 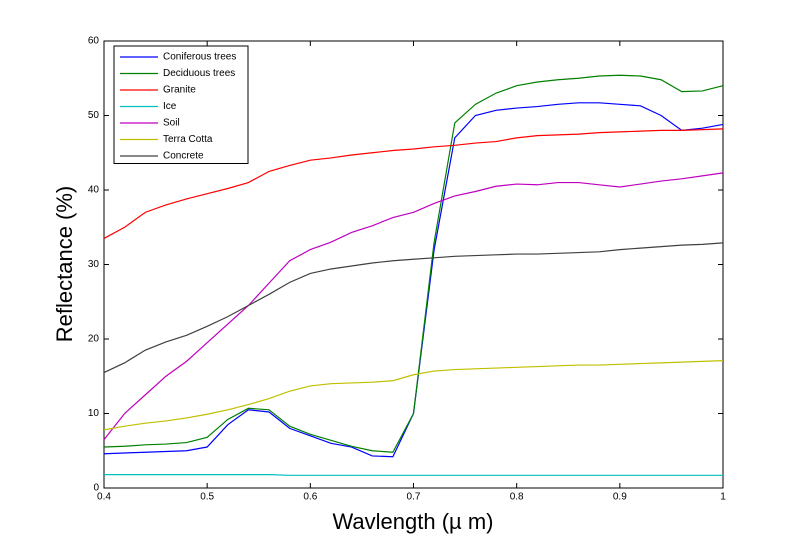 I want to click on y-tick-label: 40, so click(x=94, y=190).